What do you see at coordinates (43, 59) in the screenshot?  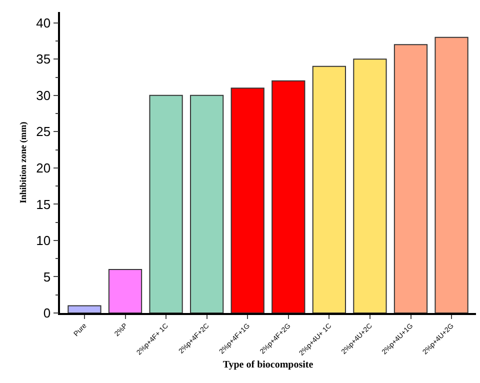 I see `y-tick-label: 35` at bounding box center [43, 59].